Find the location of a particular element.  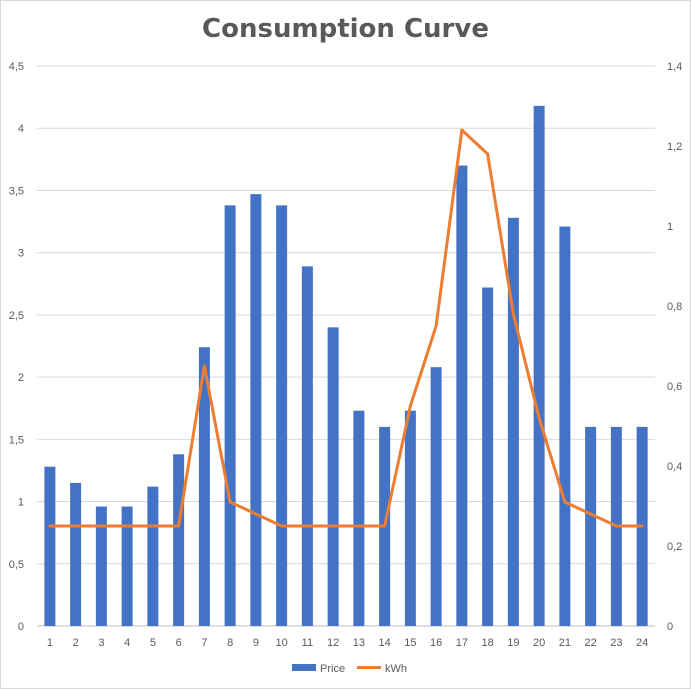

y-right-tick-label: 1,2 is located at coordinates (674, 147).